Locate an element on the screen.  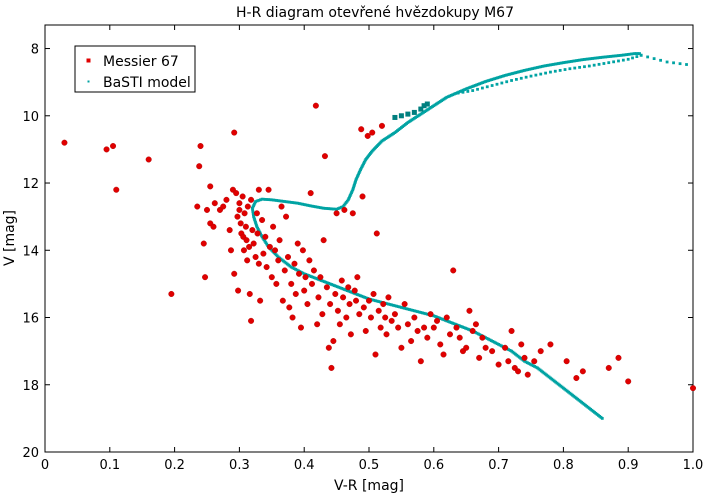
x-tick-label: 0.9 is located at coordinates (628, 465).